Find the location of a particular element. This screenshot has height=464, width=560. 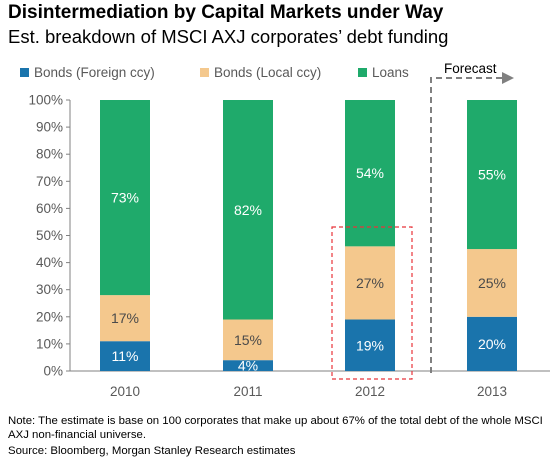

data-label: 4% is located at coordinates (248, 366).